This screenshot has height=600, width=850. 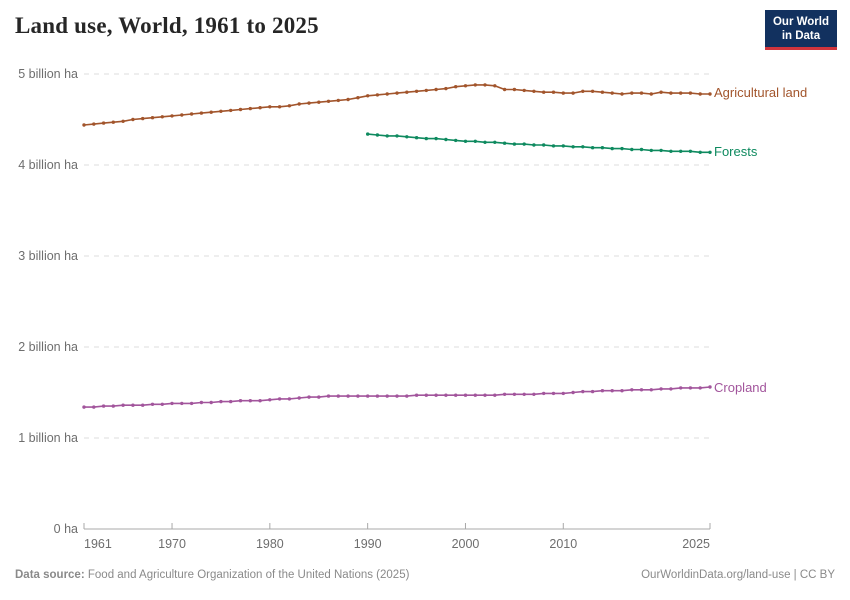 I want to click on series-line-forests, so click(x=538, y=143).